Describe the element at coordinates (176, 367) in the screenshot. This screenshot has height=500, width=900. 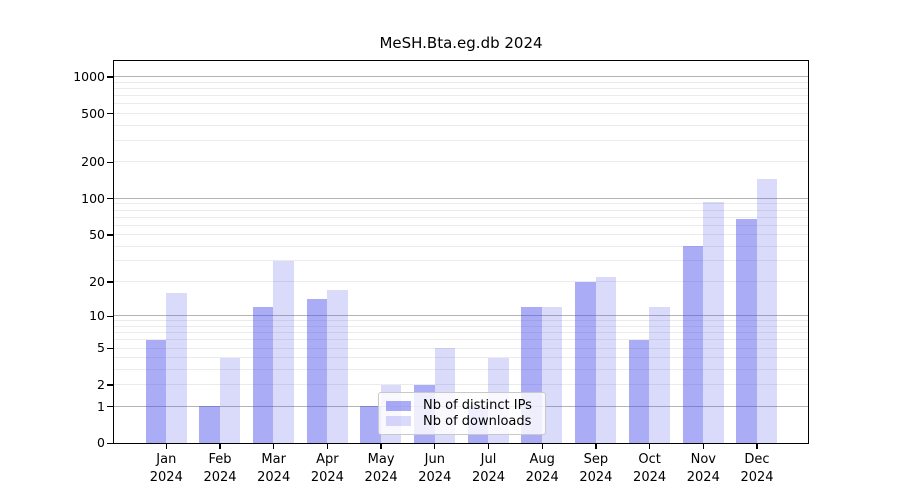
I see `bar-downloads-jan` at that location.